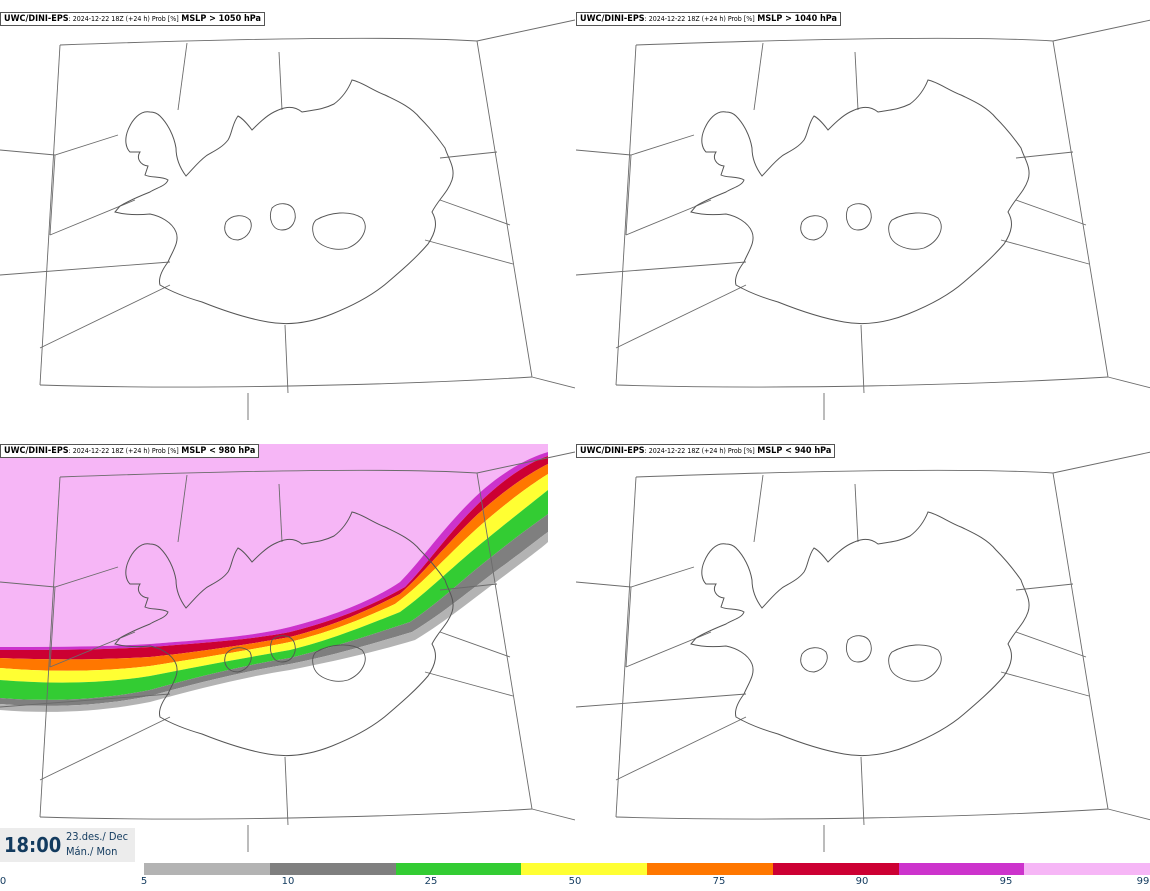 The image size is (1150, 891). Describe the element at coordinates (92, 851) in the screenshot. I see `valid-weekday: Mán./ Mon` at that location.